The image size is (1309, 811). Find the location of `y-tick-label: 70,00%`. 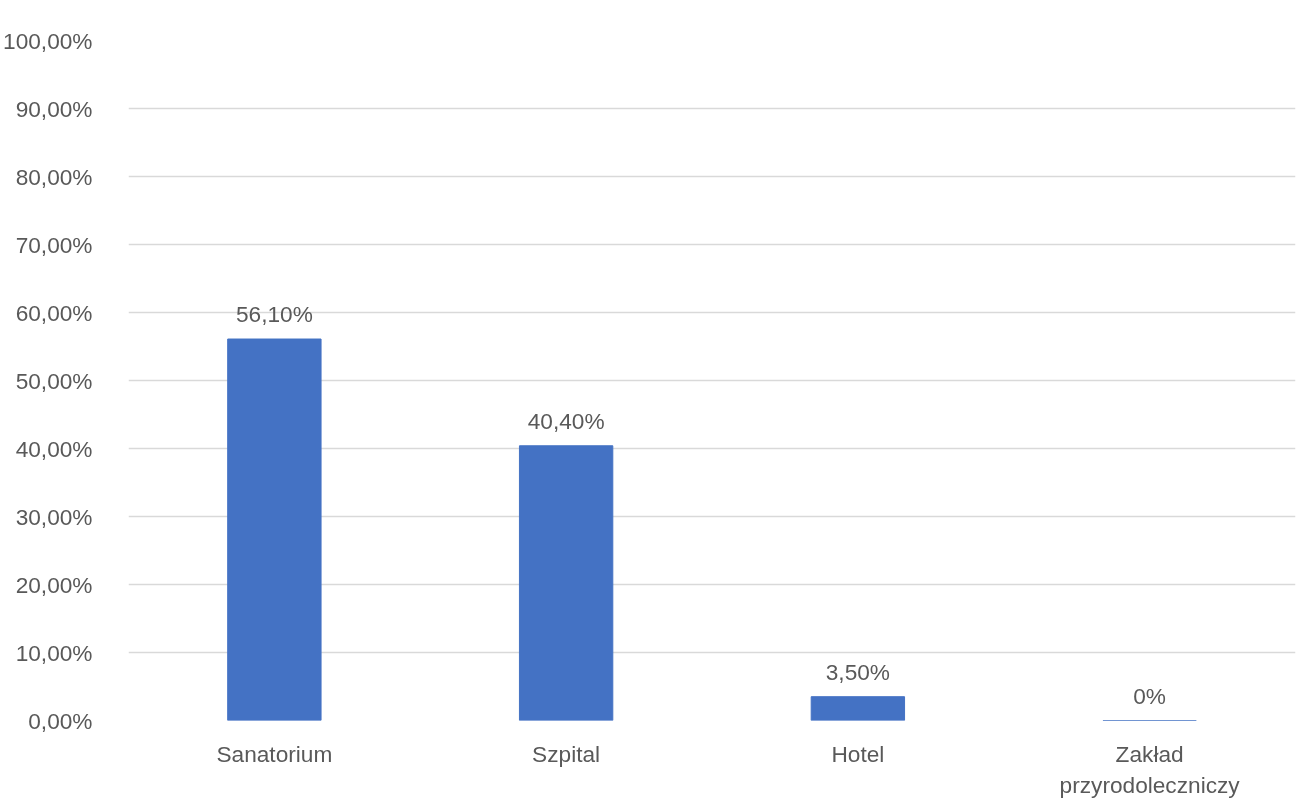

y-tick-label: 70,00% is located at coordinates (54, 244).